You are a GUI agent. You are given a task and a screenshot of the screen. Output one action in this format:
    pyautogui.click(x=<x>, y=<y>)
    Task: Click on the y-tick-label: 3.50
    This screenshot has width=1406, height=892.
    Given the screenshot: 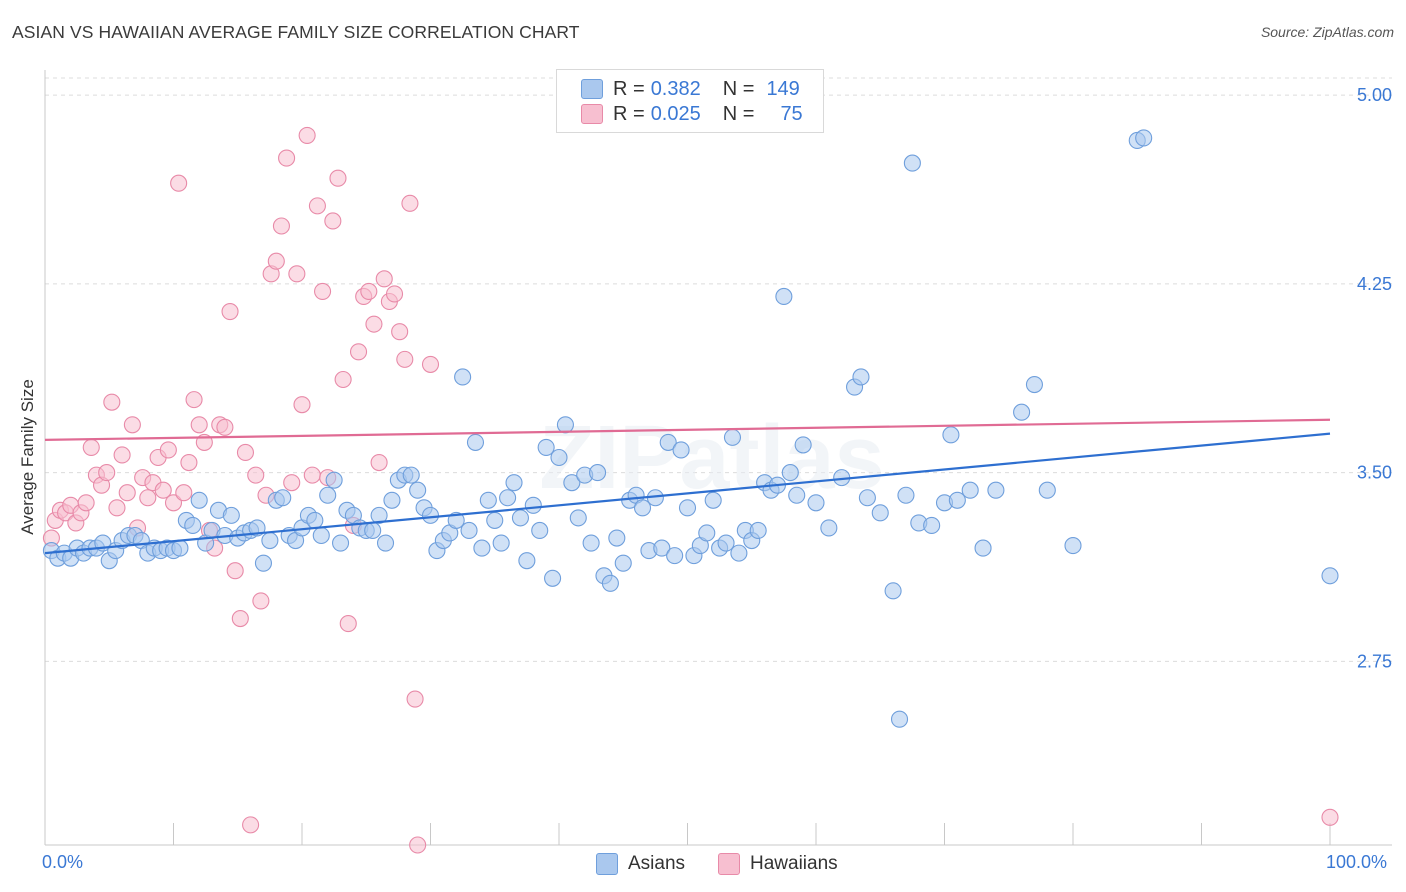 What is the action you would take?
    pyautogui.click(x=1374, y=473)
    